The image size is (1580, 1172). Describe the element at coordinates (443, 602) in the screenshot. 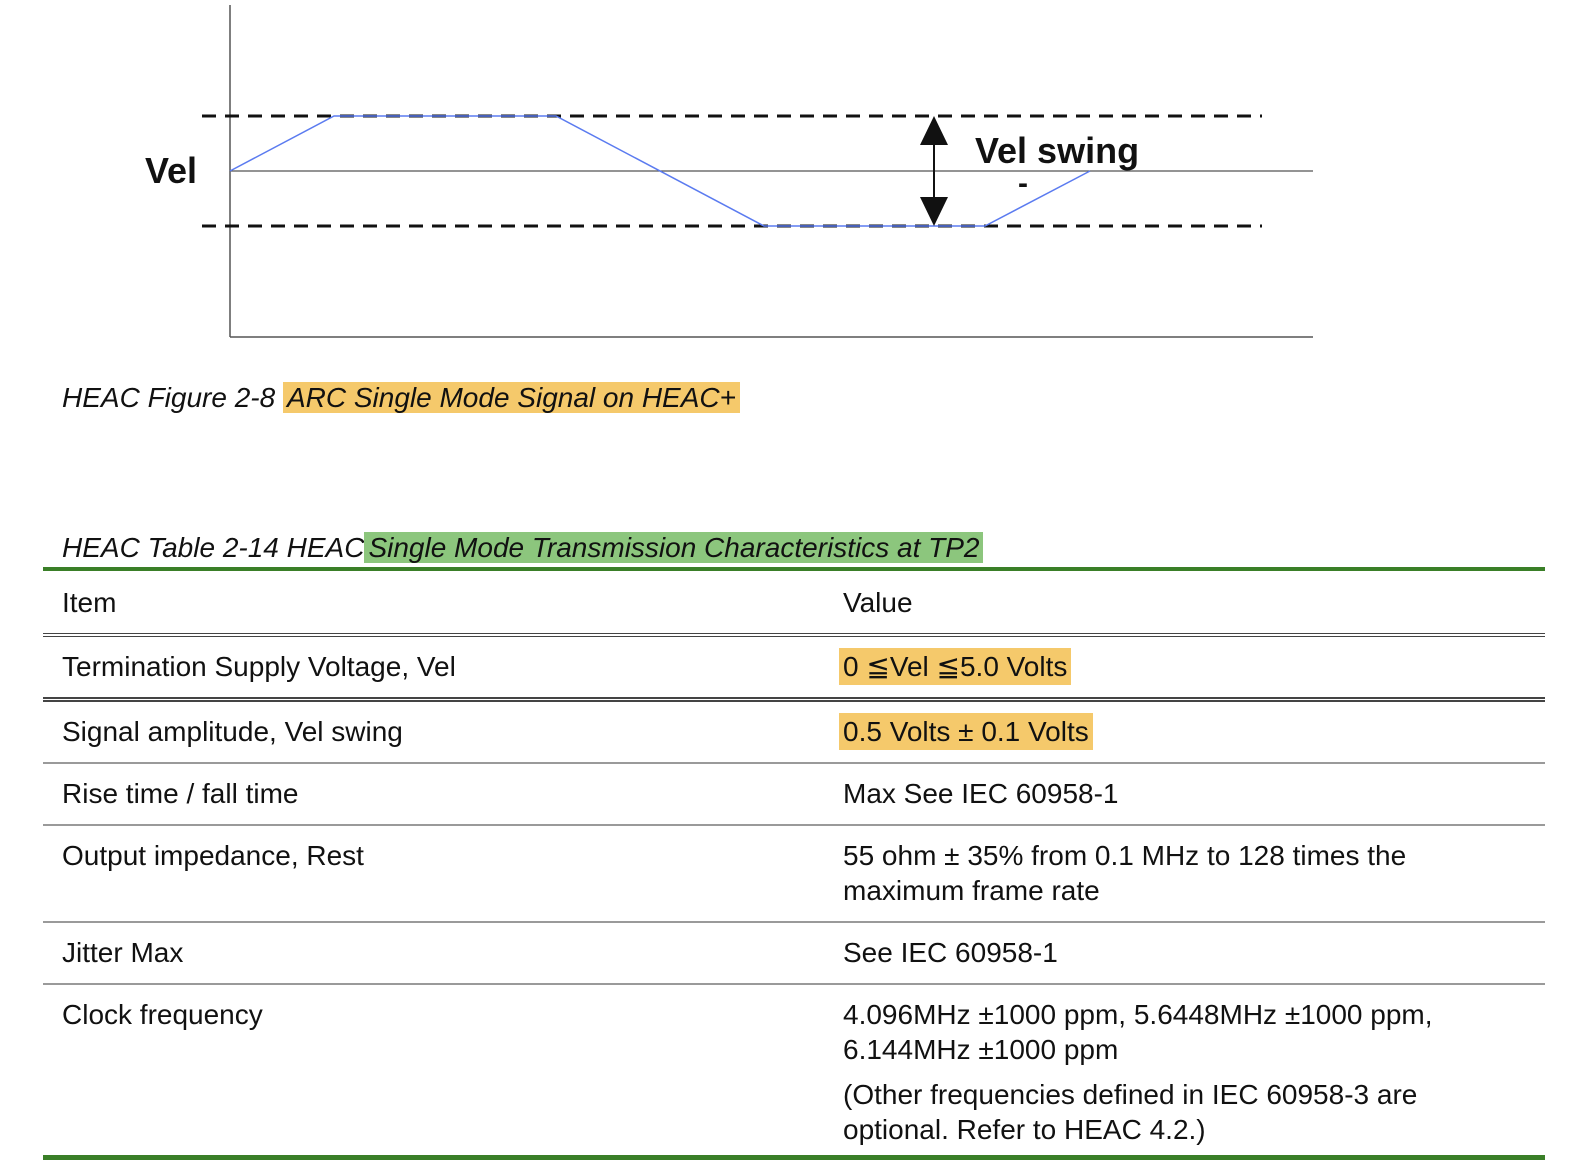

I see `header-item: Item` at that location.